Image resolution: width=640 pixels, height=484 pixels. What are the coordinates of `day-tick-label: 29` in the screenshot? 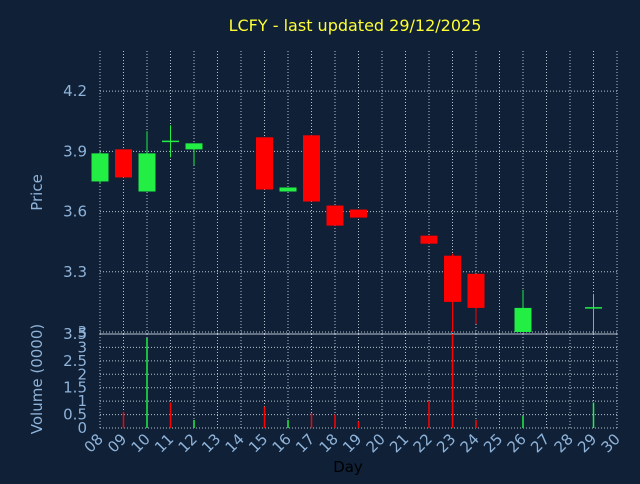 It's located at (587, 443).